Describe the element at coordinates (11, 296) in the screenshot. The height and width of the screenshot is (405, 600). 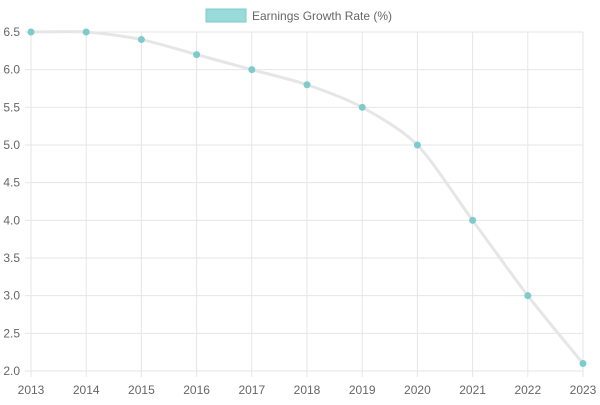
I see `y-tick-label: 3.0` at that location.